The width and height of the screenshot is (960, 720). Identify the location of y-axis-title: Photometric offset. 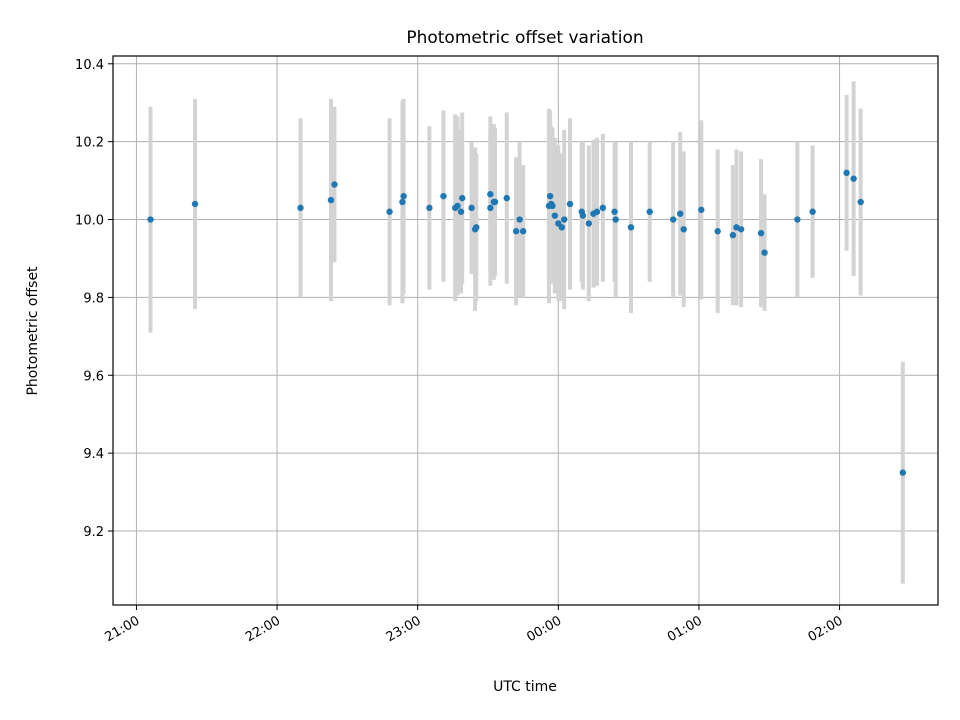
(33, 331).